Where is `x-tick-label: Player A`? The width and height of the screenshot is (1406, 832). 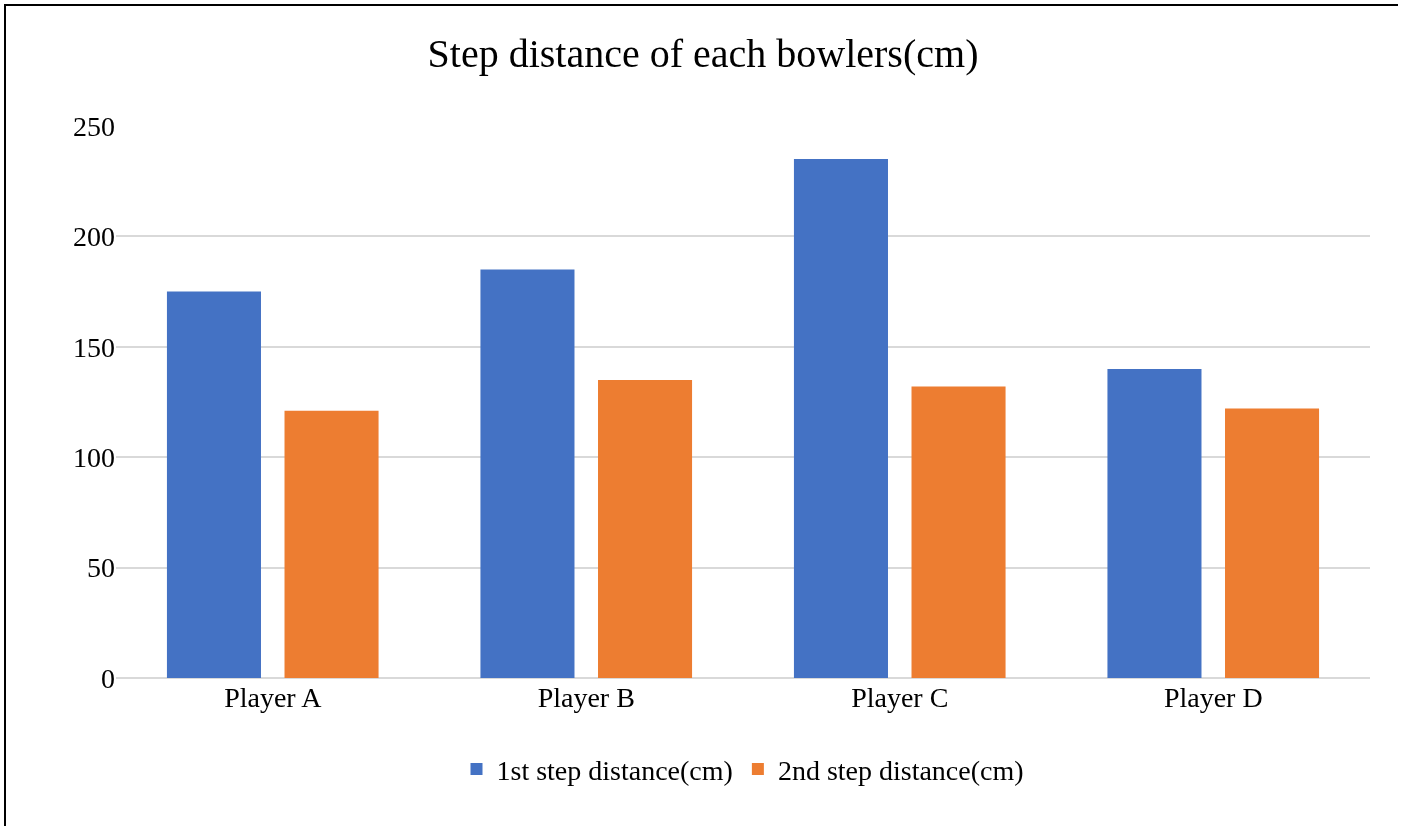
x-tick-label: Player A is located at coordinates (273, 697).